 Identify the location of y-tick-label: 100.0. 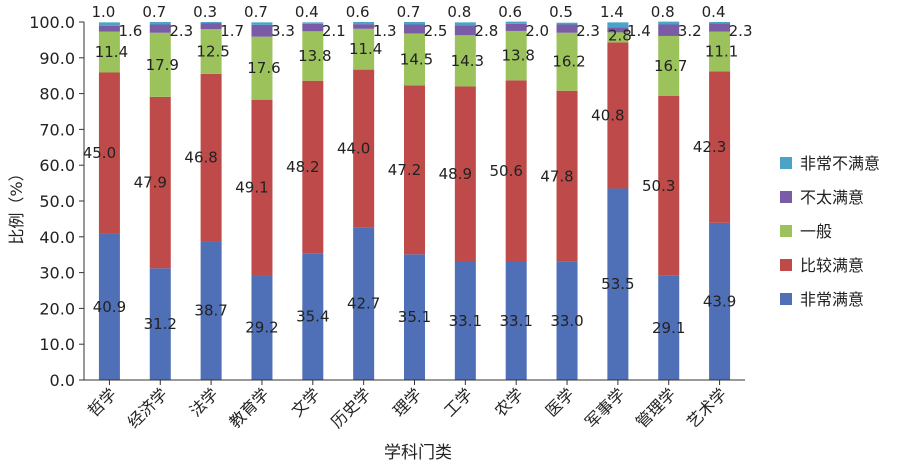
(52, 22).